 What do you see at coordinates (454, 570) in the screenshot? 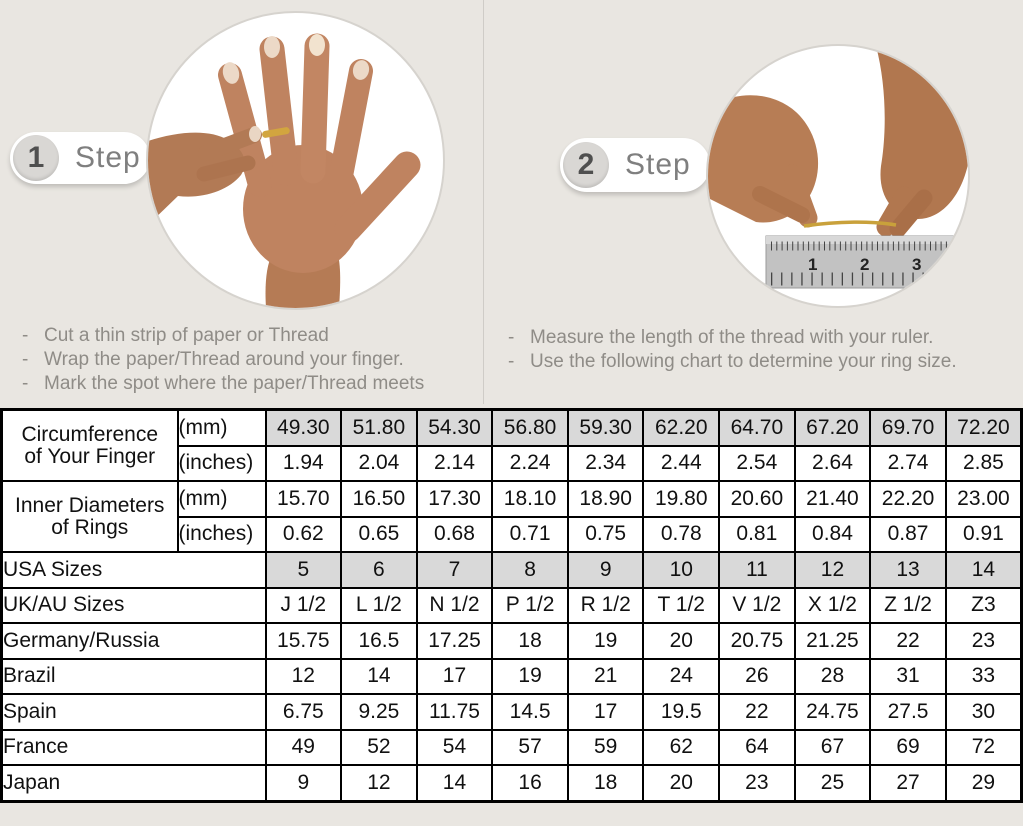
I see `size-cell: 7` at bounding box center [454, 570].